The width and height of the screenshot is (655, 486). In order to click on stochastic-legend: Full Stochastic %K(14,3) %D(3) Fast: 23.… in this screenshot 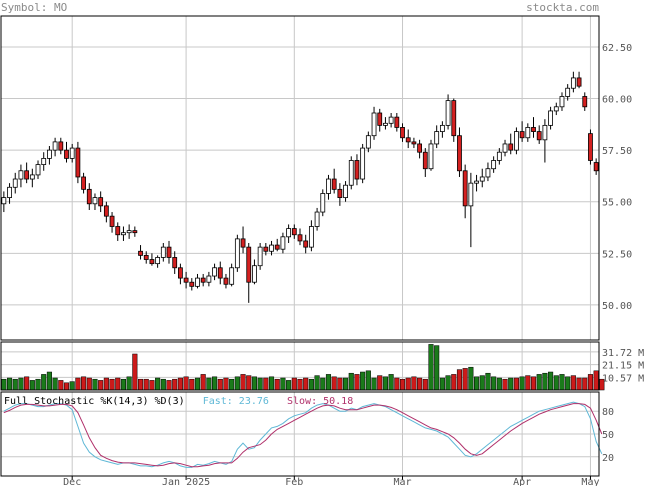, I will do `click(178, 401)`.